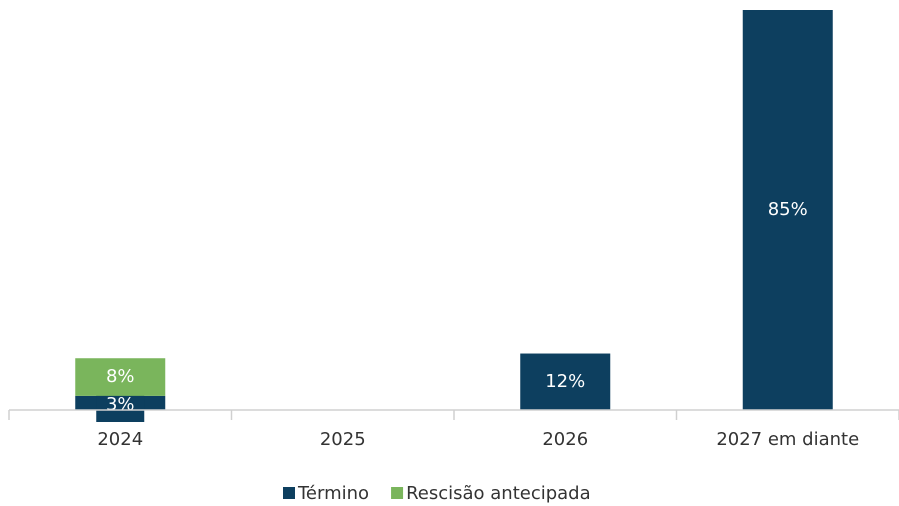 The height and width of the screenshot is (506, 899). I want to click on x-tick-label: 2024, so click(120, 439).